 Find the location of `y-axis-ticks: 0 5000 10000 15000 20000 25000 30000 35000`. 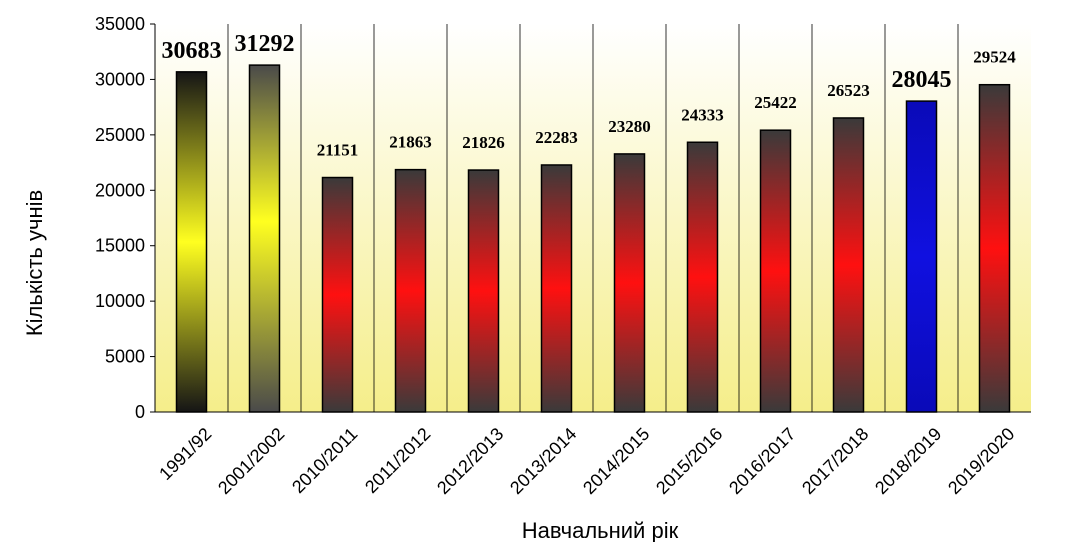

y-axis-ticks: 0 5000 10000 15000 20000 25000 30000 35000 is located at coordinates (125, 218).